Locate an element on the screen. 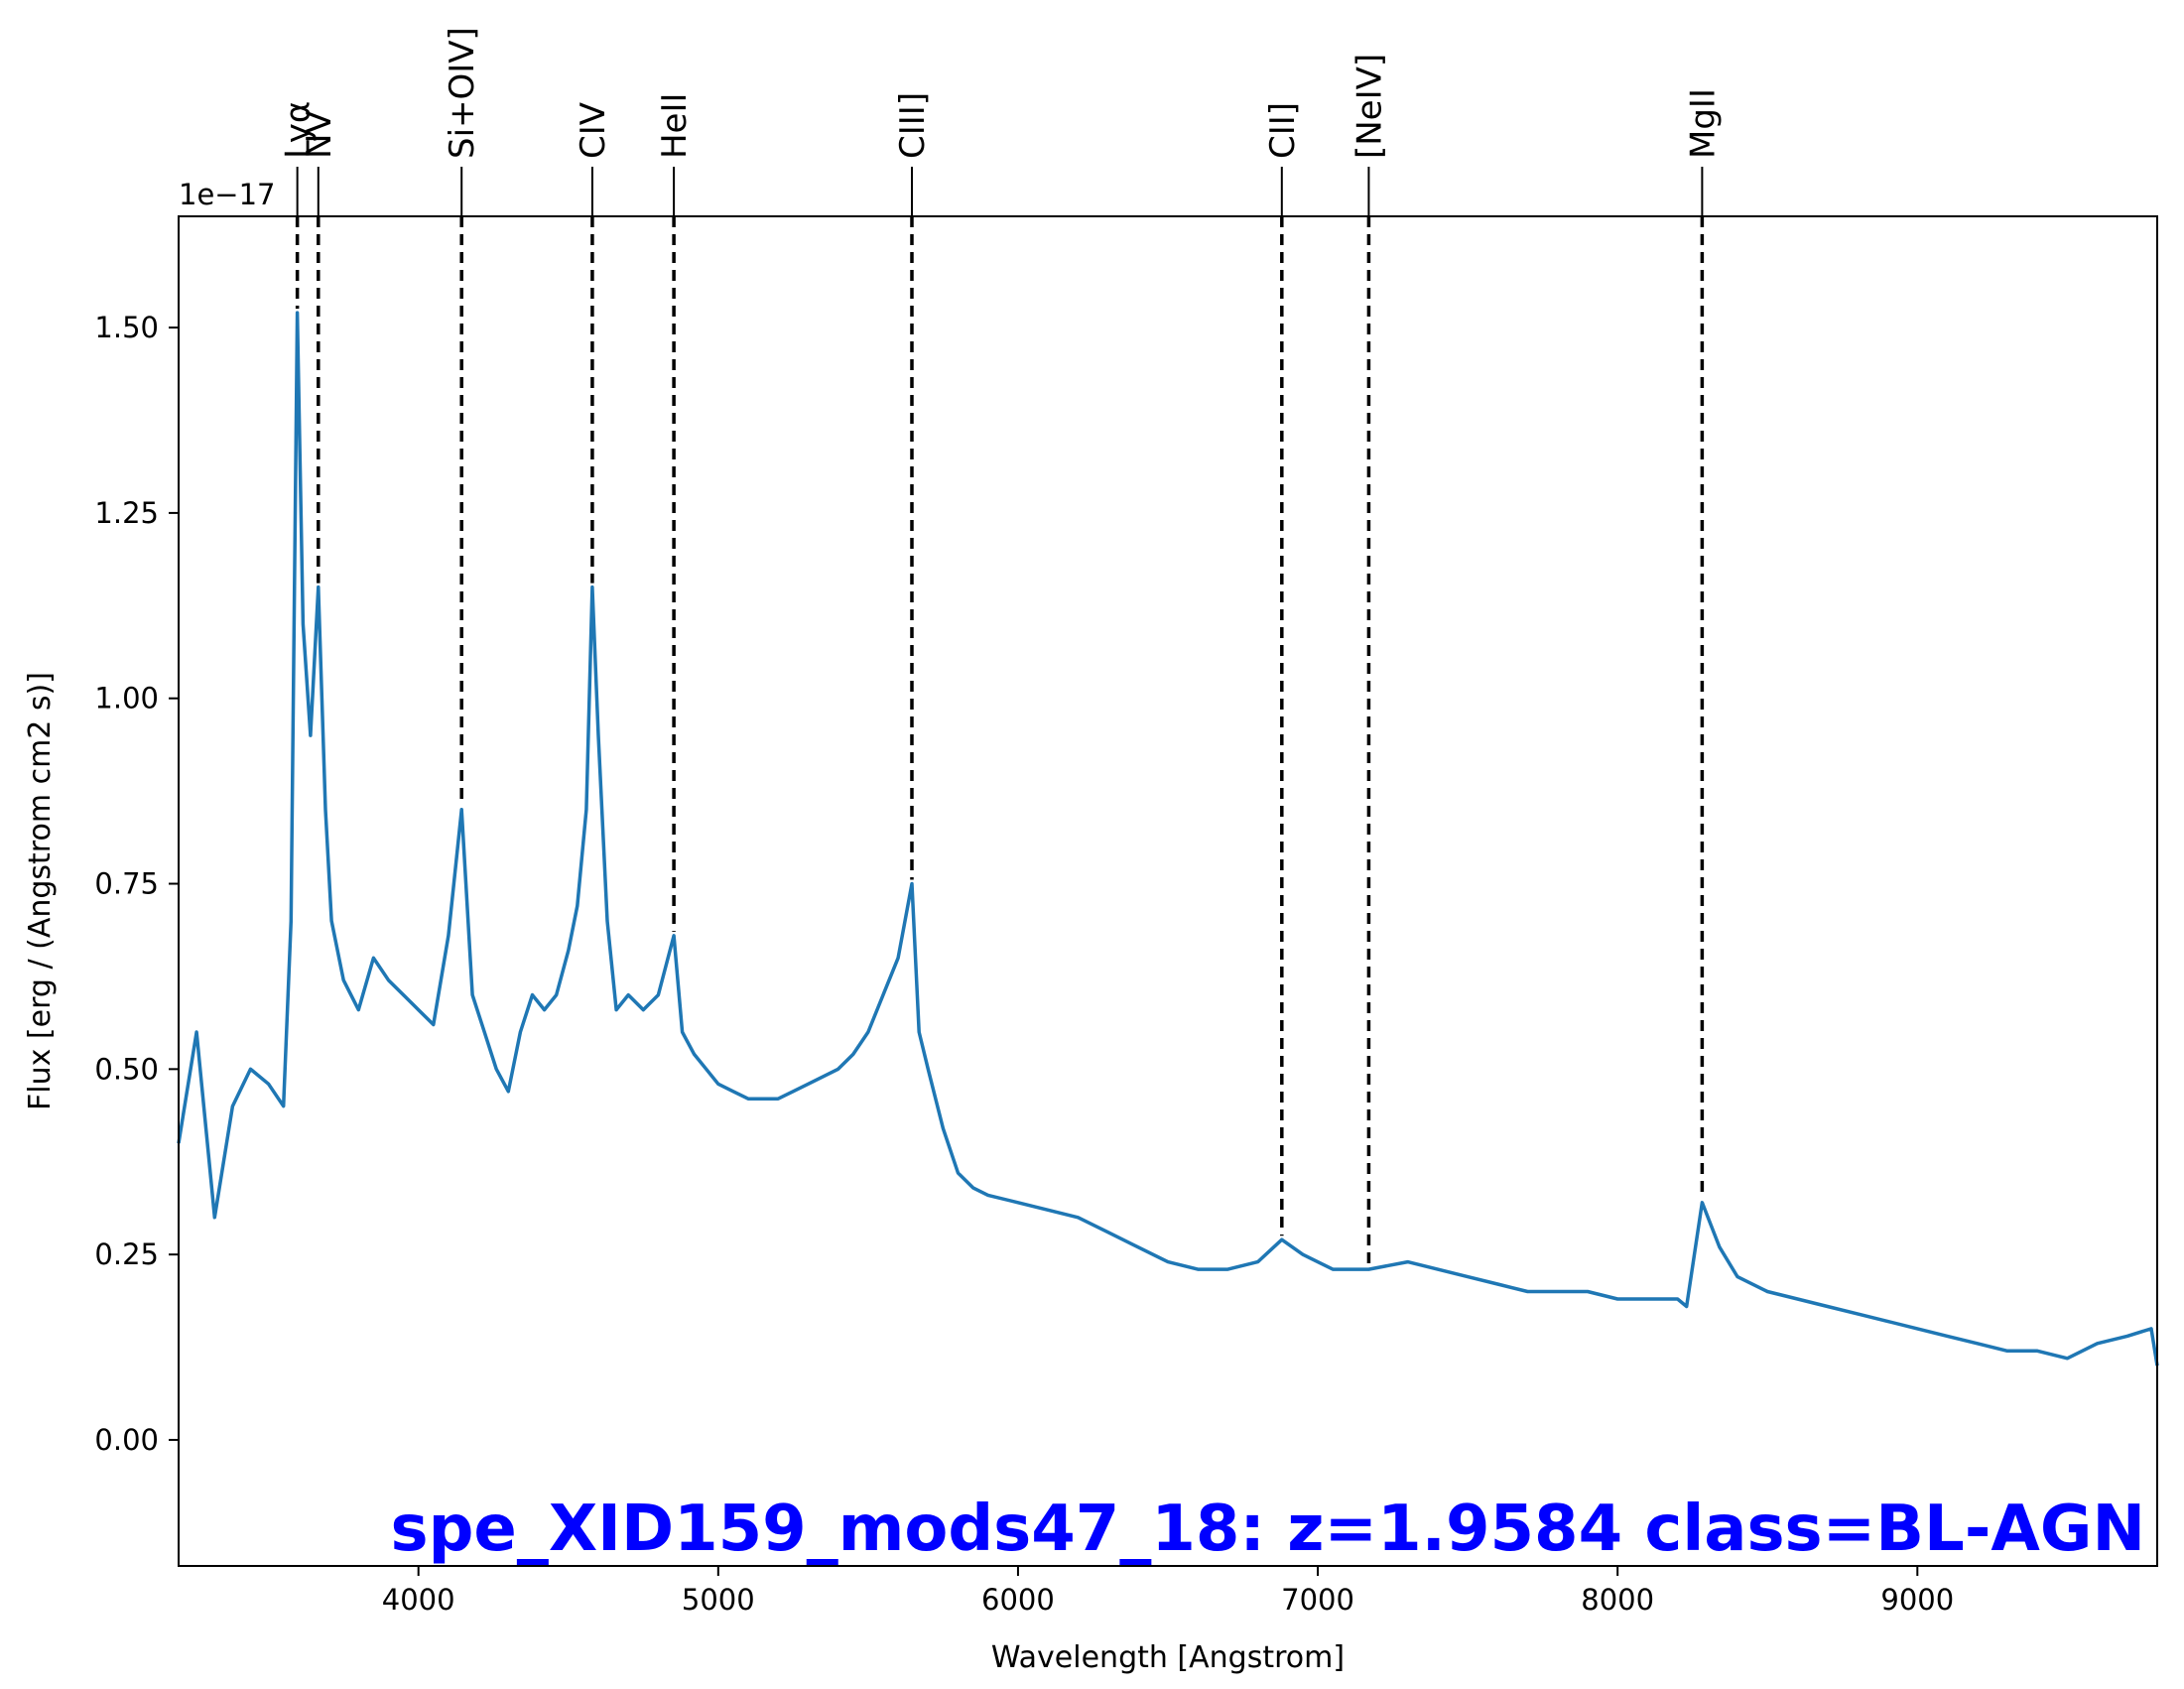 The width and height of the screenshot is (2184, 1689). emission-line-label: [NeIV] is located at coordinates (1369, 106).